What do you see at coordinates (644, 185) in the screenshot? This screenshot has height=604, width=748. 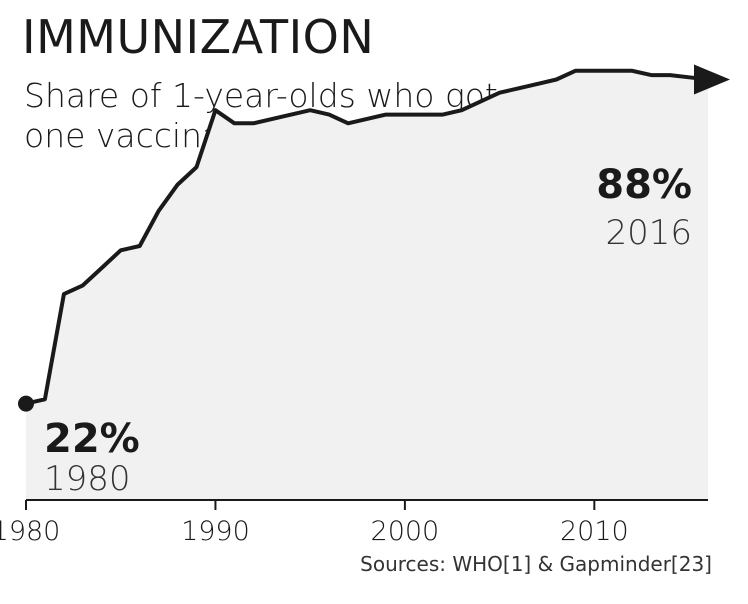 I see `end-value-label: 88%` at bounding box center [644, 185].